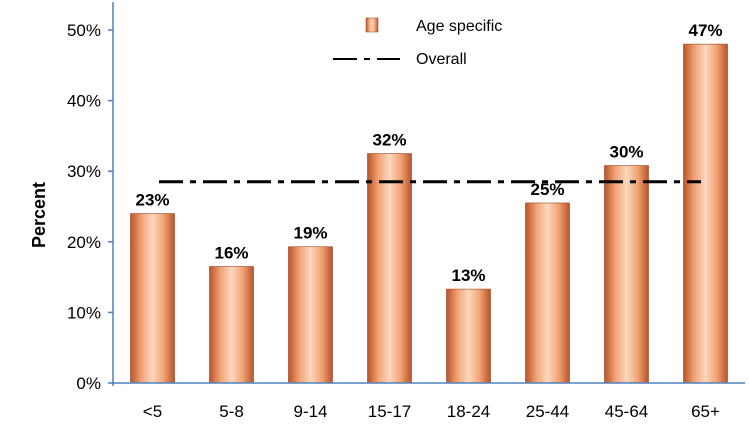 The width and height of the screenshot is (749, 429). What do you see at coordinates (431, 411) in the screenshot?
I see `x-axis-ticks: <5 5-8 9-14 15-17 18-24 25-44 45-64 65+` at bounding box center [431, 411].